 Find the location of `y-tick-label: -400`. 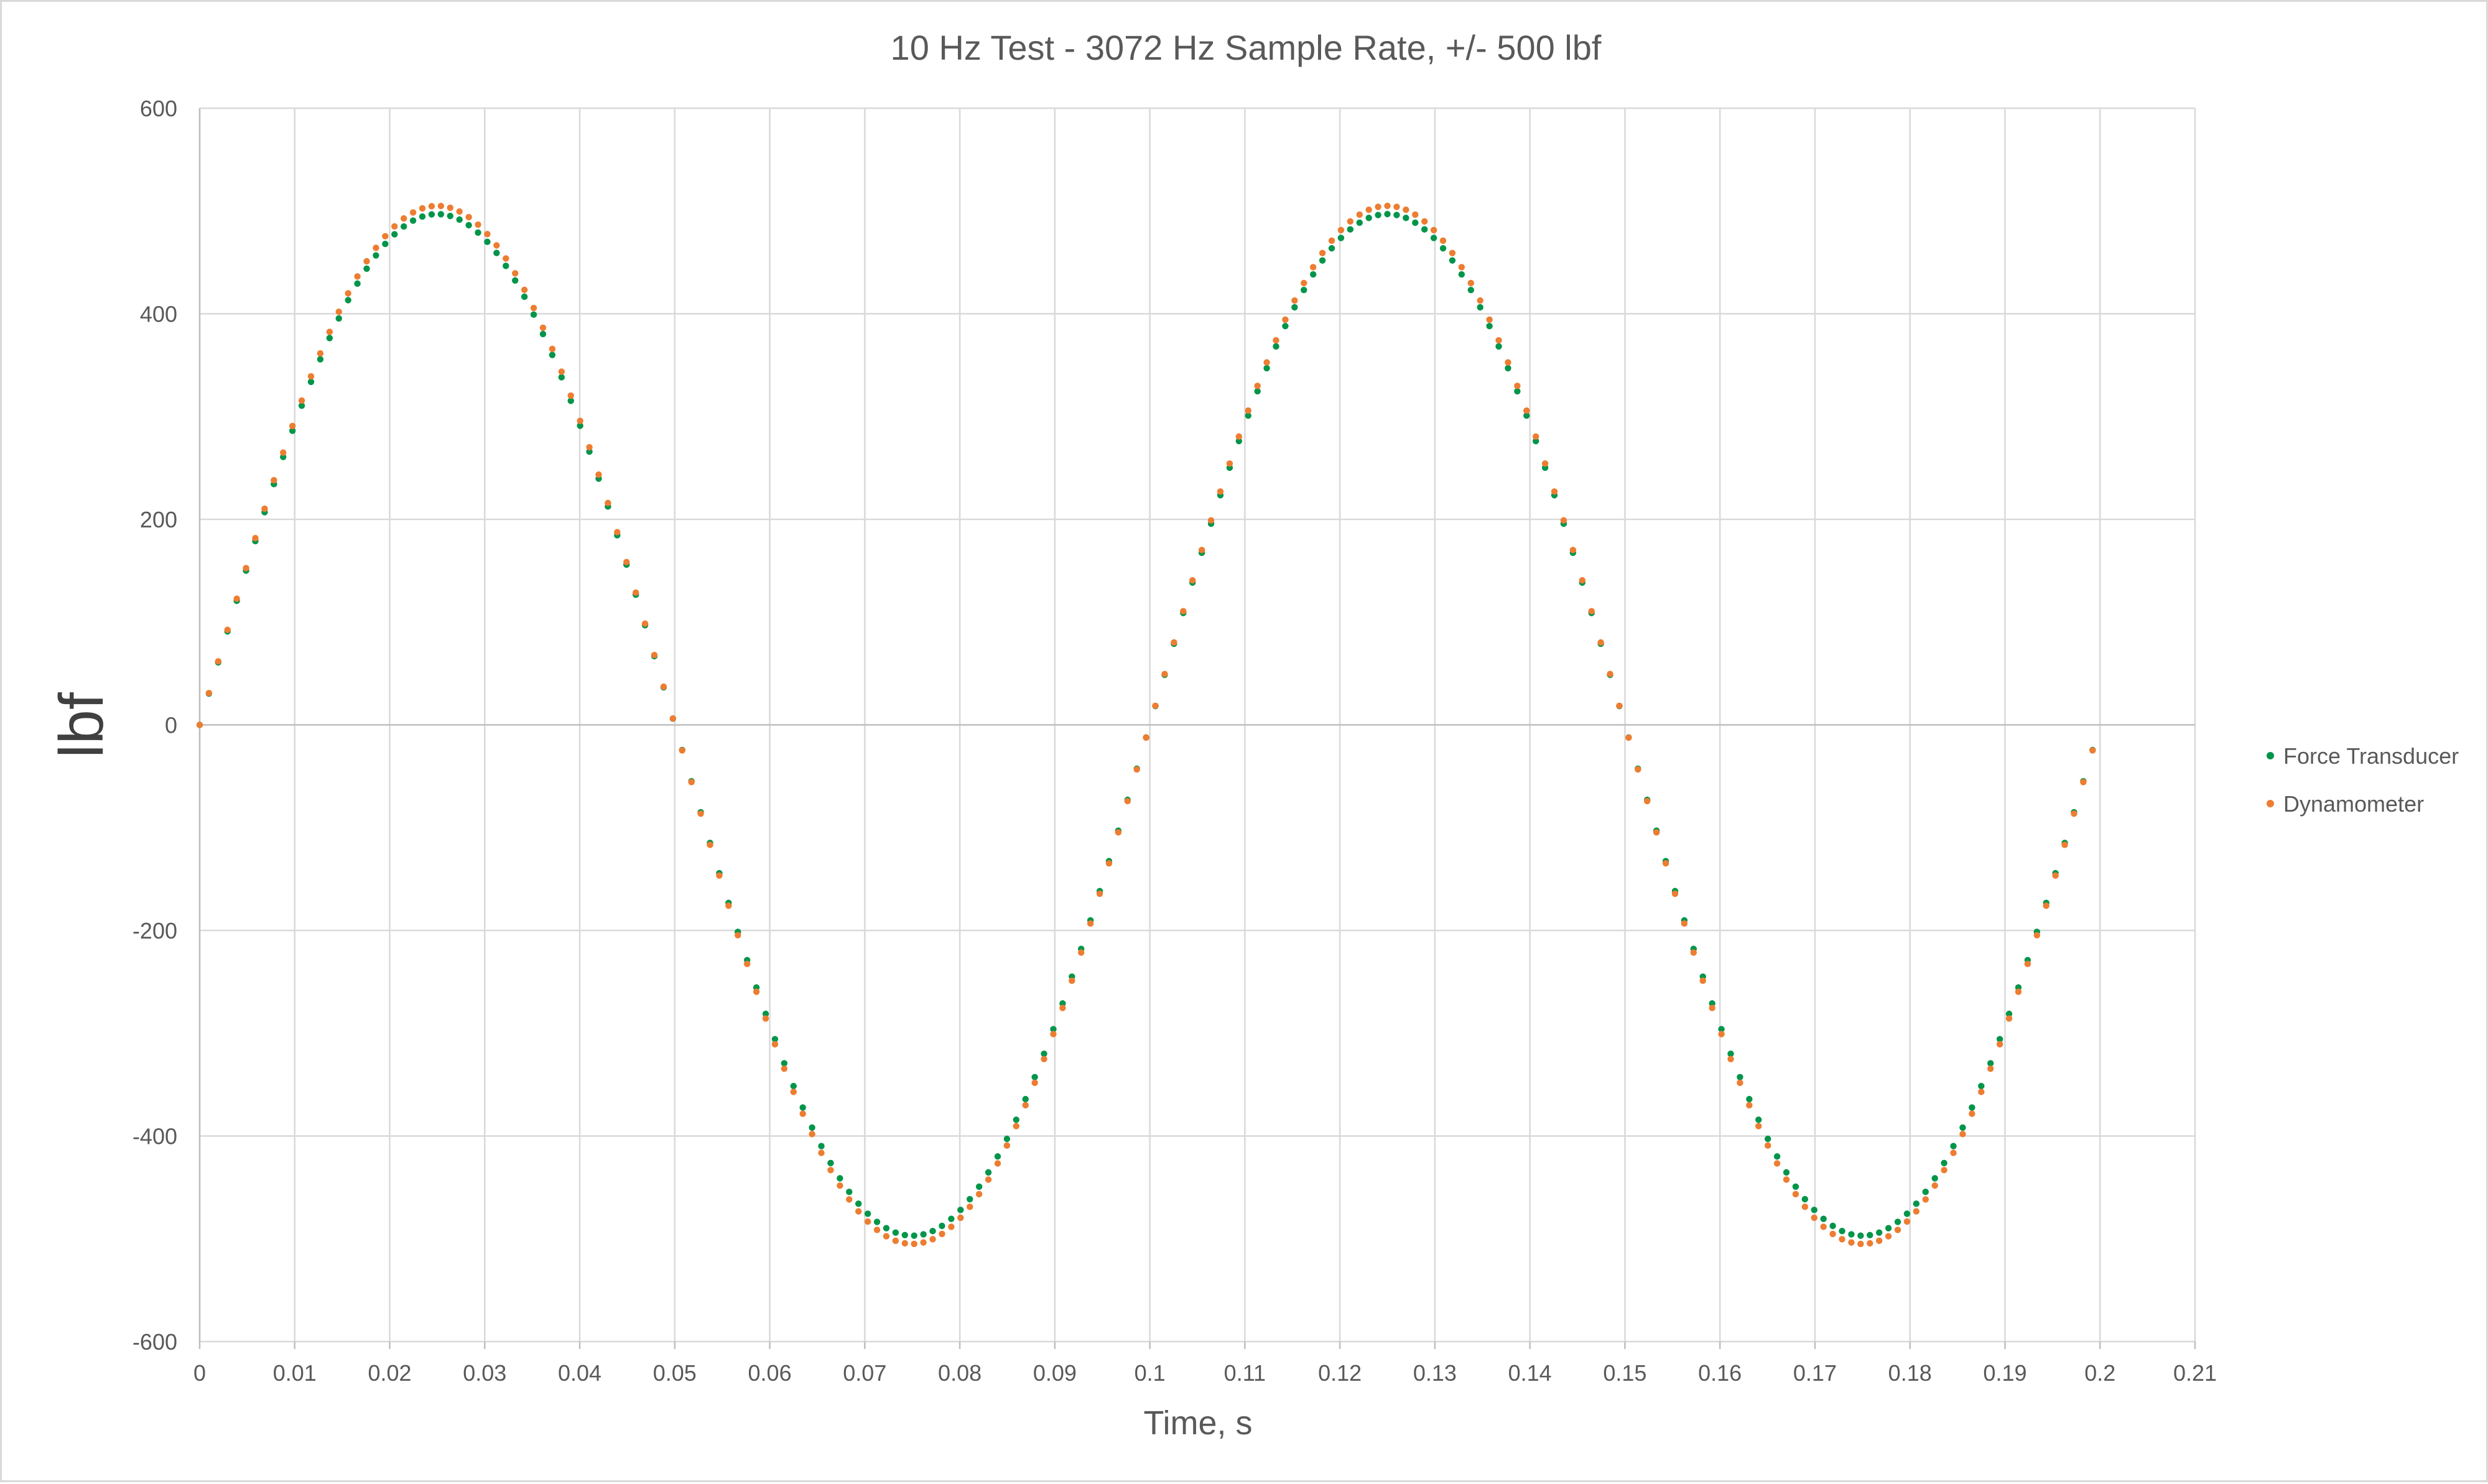

y-tick-label: -400 is located at coordinates (154, 1136).